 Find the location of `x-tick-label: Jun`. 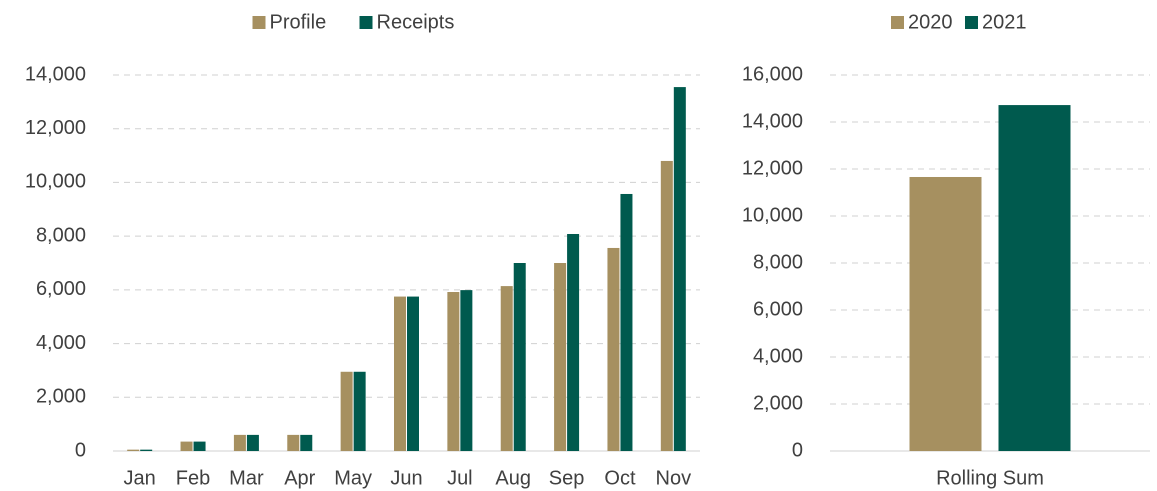

x-tick-label: Jun is located at coordinates (406, 478).